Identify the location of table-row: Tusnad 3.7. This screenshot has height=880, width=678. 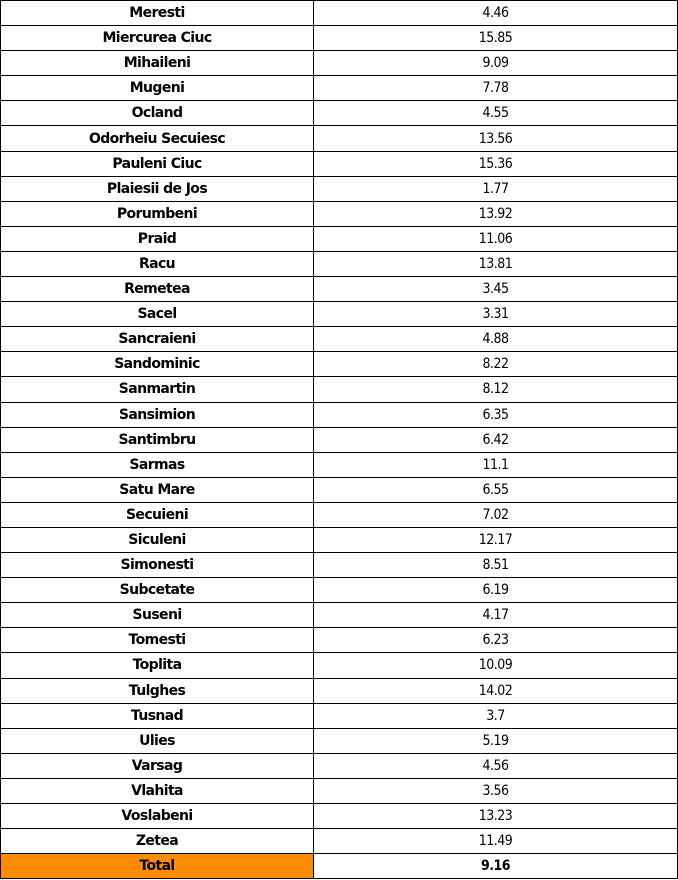
(339, 715).